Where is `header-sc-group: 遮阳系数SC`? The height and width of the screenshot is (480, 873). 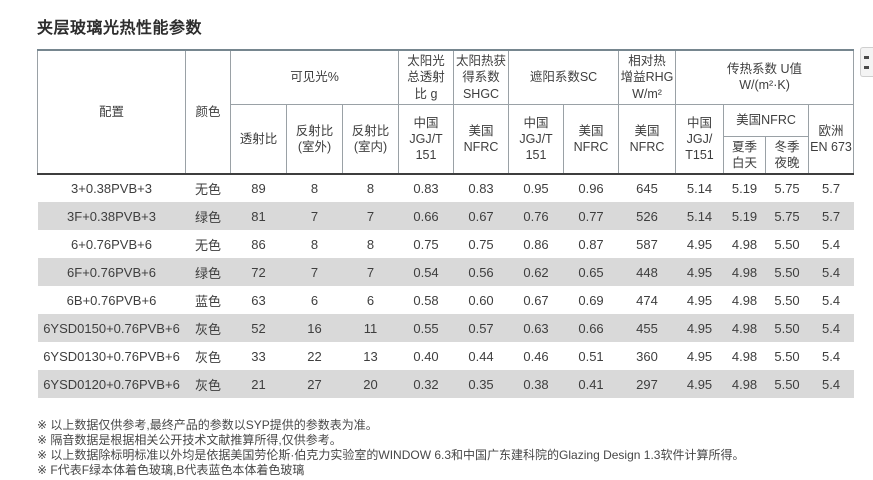 header-sc-group: 遮阳系数SC is located at coordinates (564, 76).